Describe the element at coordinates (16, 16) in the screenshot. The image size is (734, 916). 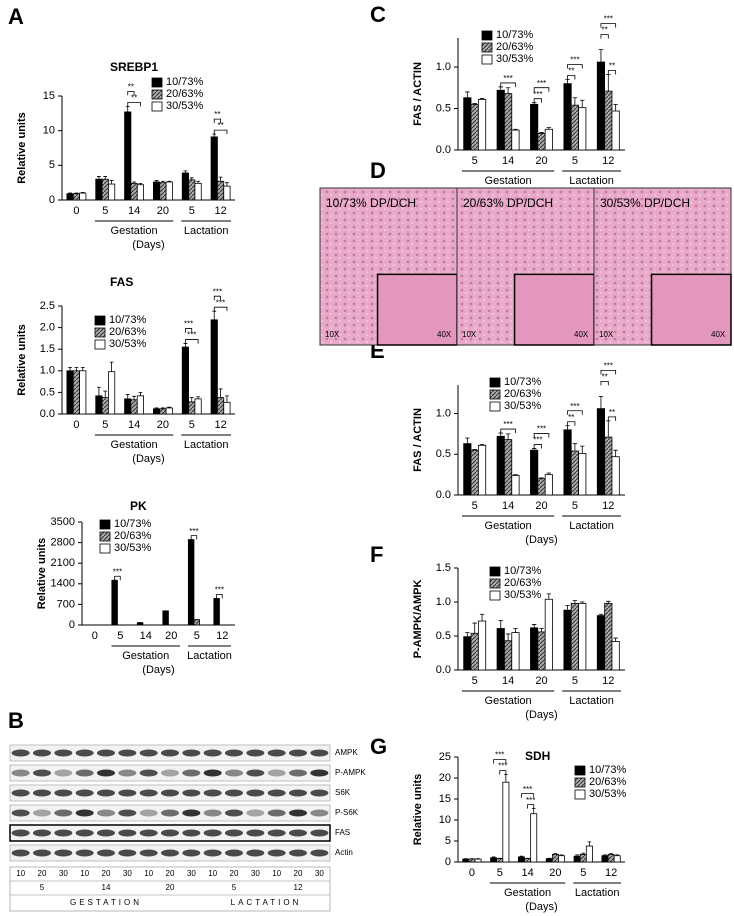
I see `panel-letter: A` at that location.